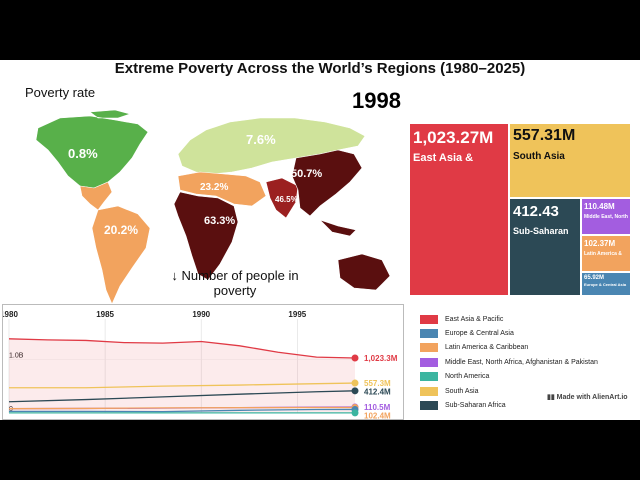 The width and height of the screenshot is (640, 480). What do you see at coordinates (11, 409) in the screenshot?
I see `y-tick-label: 0` at bounding box center [11, 409].